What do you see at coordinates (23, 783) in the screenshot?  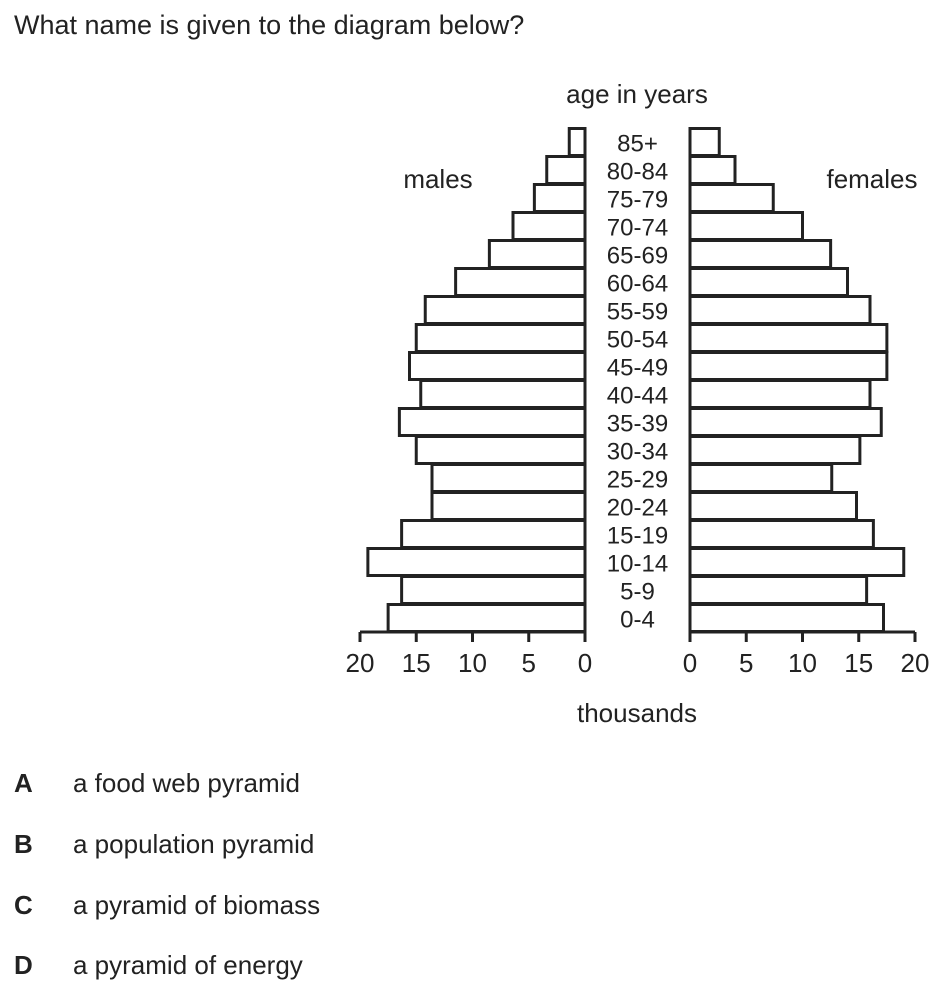 I see `option-letter: A` at bounding box center [23, 783].